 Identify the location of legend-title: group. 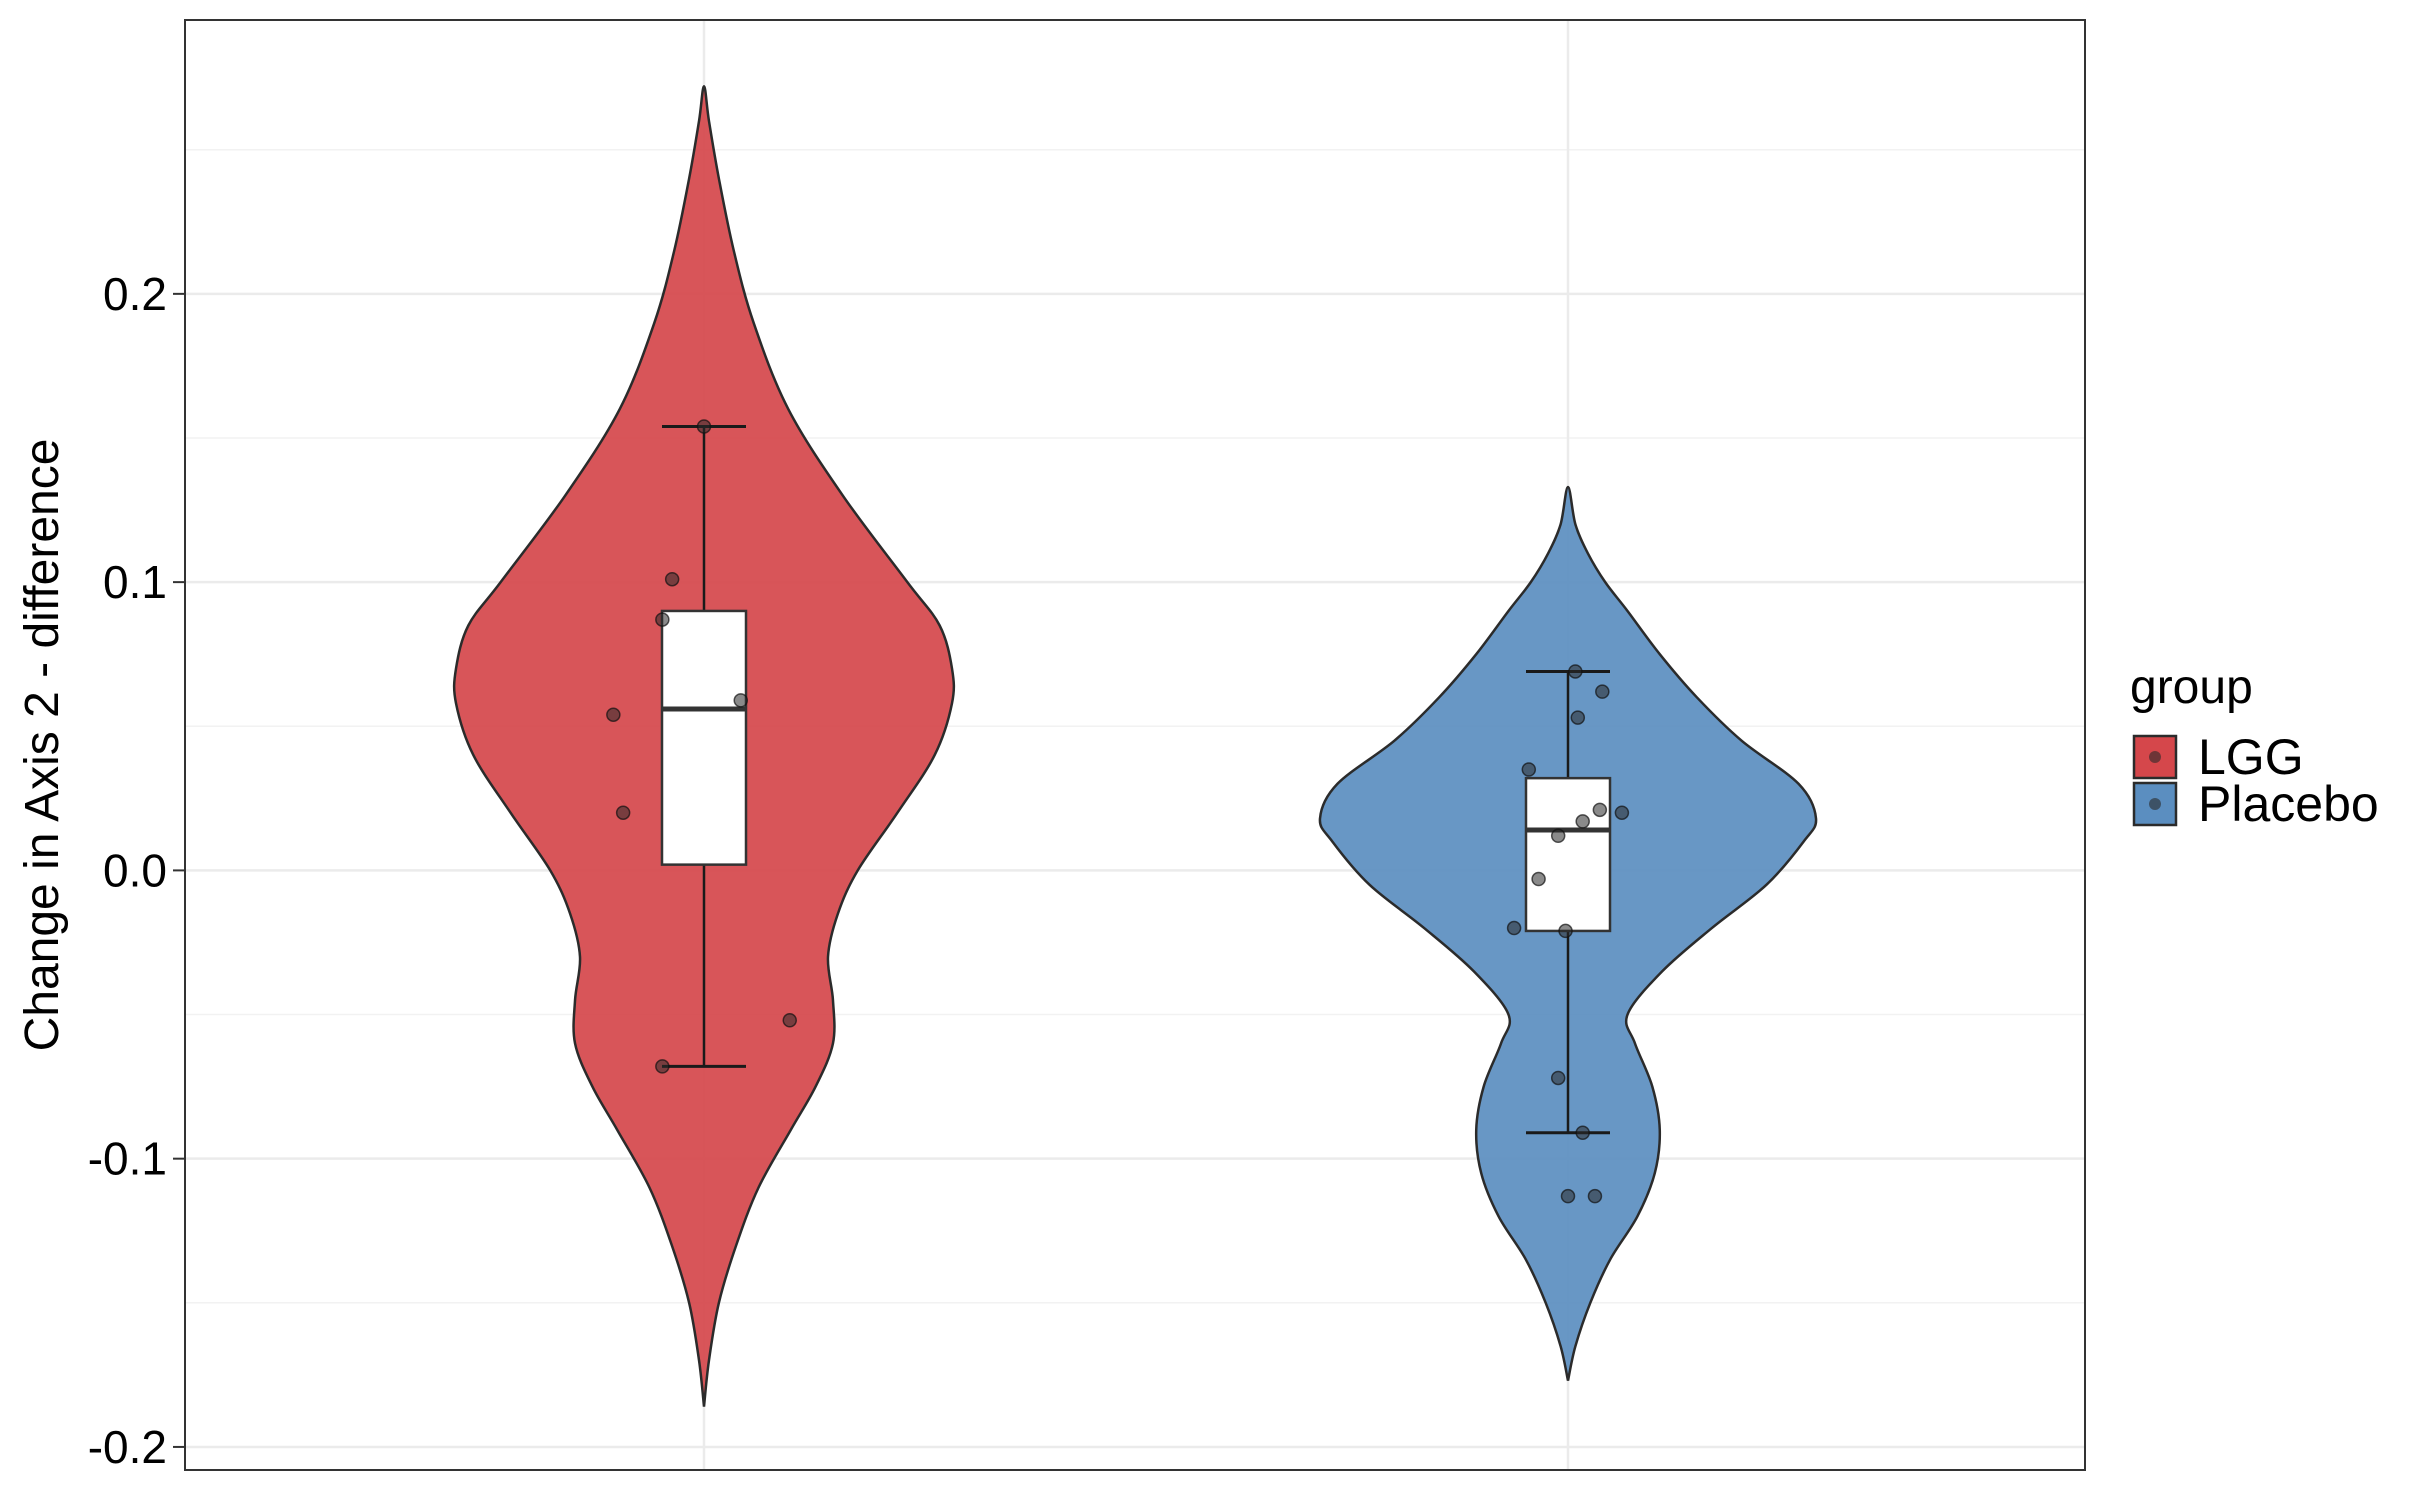
(2191, 687).